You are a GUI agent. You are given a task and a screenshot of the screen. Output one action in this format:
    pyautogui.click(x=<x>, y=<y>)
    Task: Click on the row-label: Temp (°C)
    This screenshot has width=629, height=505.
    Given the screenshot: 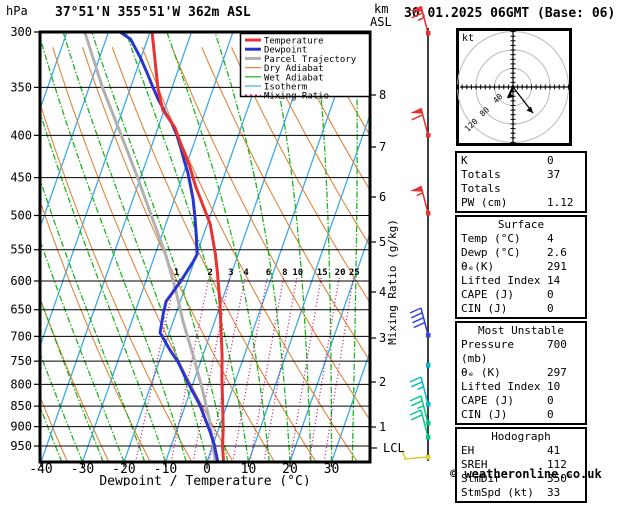 What is the action you would take?
    pyautogui.click(x=491, y=238)
    